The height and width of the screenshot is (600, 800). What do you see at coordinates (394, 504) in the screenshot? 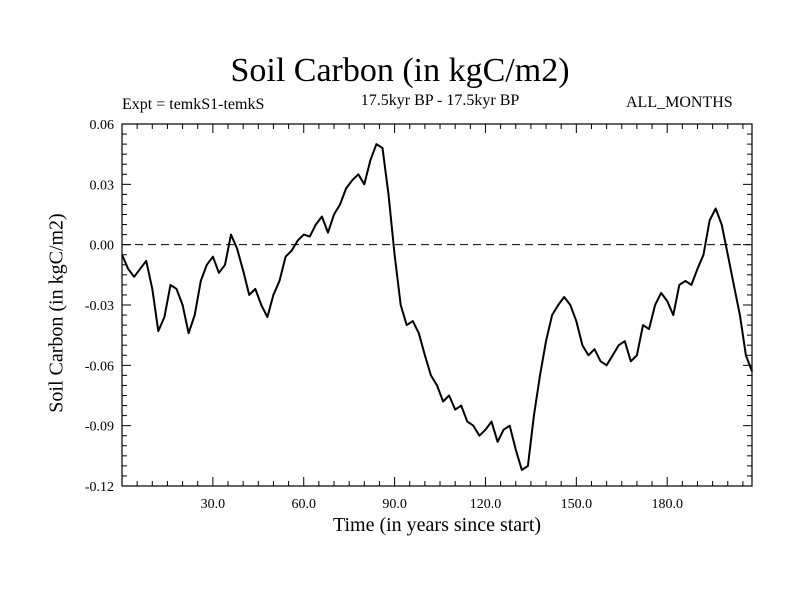
I see `x-tick-label: 90.0` at bounding box center [394, 504].